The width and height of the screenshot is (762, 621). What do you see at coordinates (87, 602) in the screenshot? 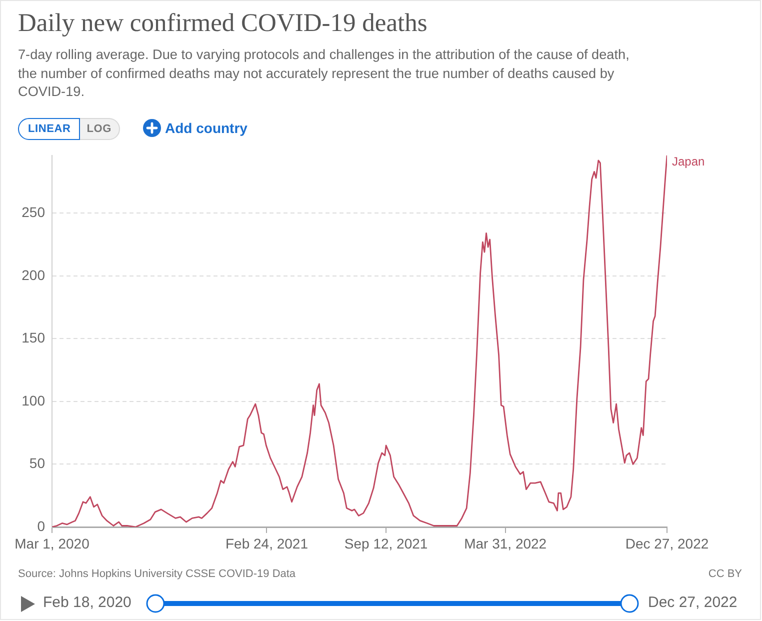
I see `text: Feb 18, 2020` at bounding box center [87, 602].